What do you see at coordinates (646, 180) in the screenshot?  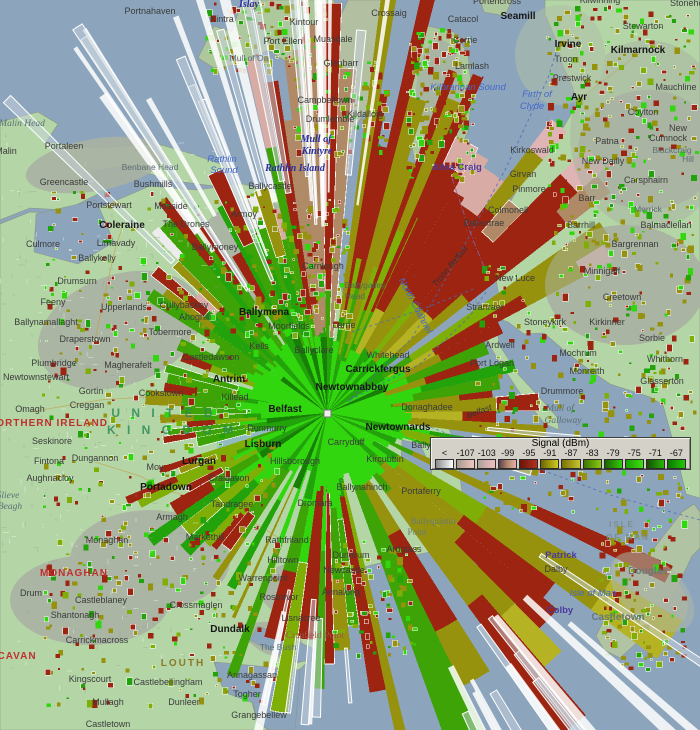 I see `map-label: Carsphairn` at bounding box center [646, 180].